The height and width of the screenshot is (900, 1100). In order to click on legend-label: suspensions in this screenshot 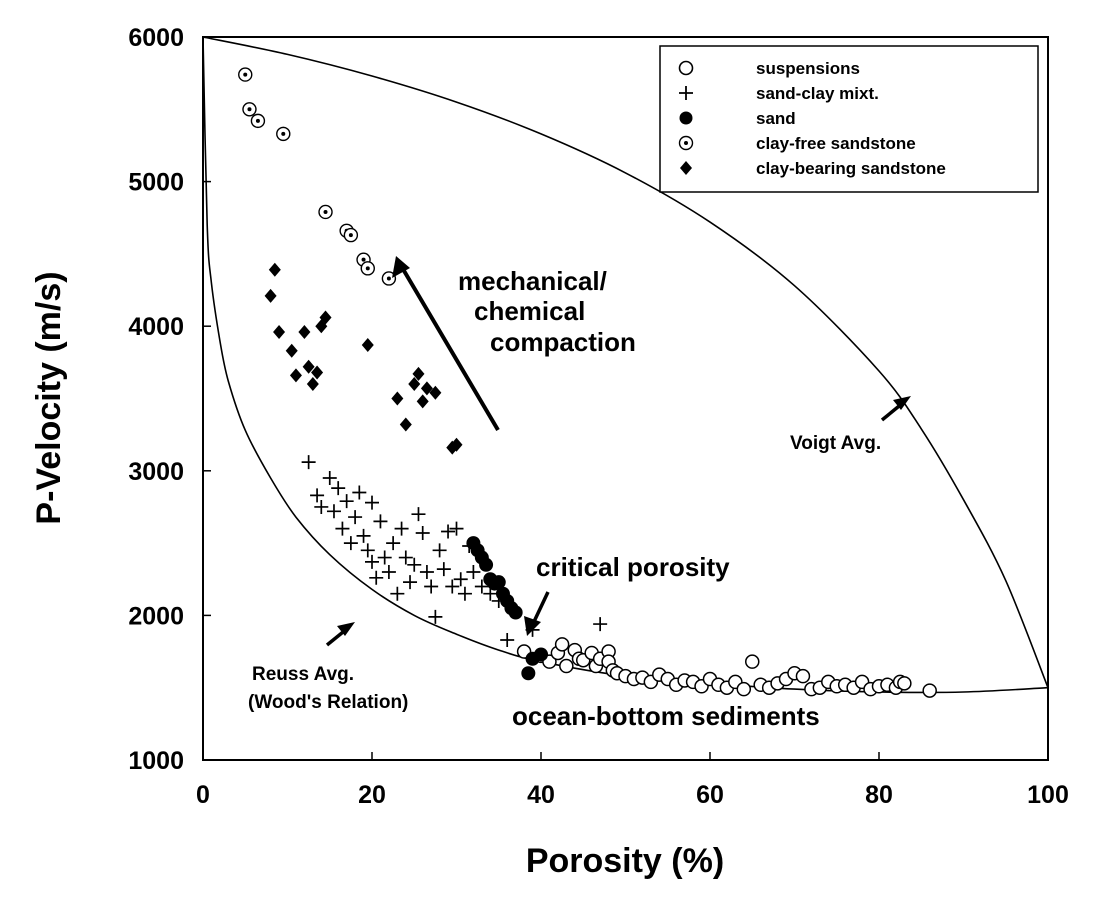, I will do `click(808, 68)`.